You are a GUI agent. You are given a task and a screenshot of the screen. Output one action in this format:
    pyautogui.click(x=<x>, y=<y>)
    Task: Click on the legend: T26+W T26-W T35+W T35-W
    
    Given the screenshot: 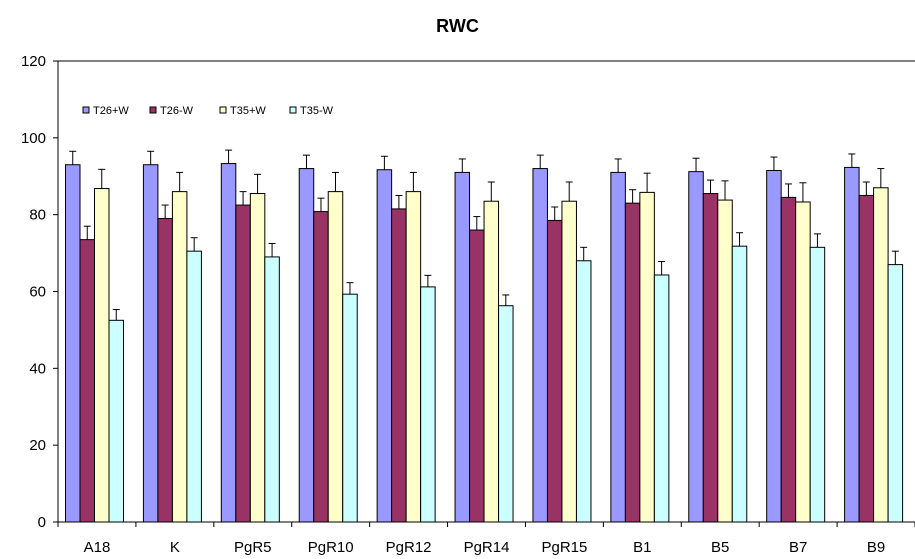 What is the action you would take?
    pyautogui.click(x=208, y=111)
    